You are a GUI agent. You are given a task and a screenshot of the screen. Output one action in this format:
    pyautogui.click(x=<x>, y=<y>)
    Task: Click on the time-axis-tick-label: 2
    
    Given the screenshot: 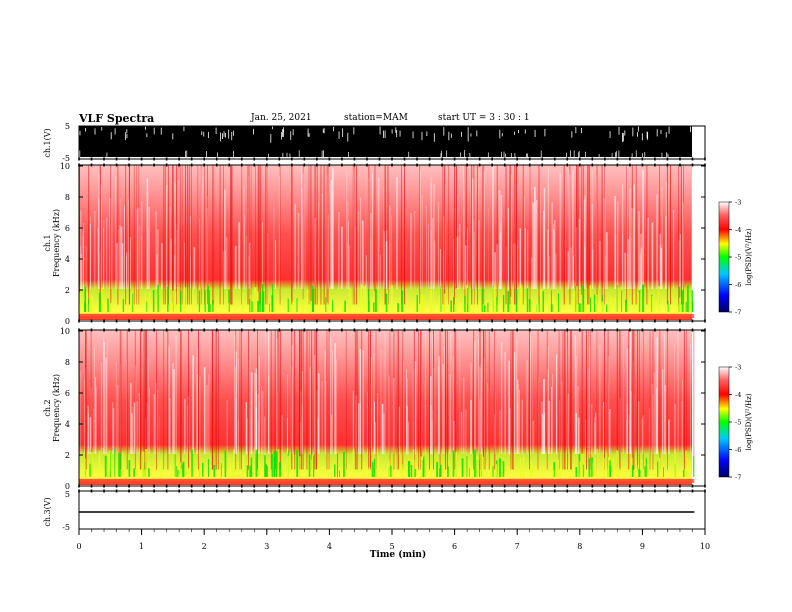 What is the action you would take?
    pyautogui.click(x=204, y=546)
    